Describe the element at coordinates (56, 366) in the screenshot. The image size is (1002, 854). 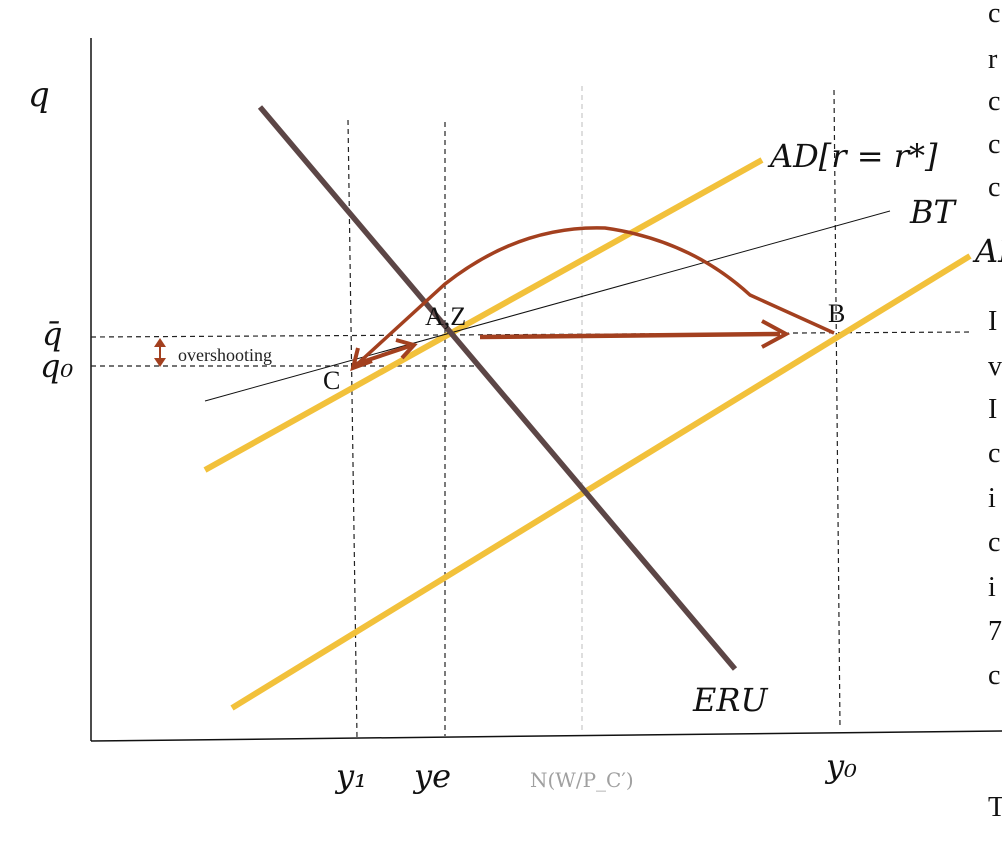
I see `q0-label: q₀` at that location.